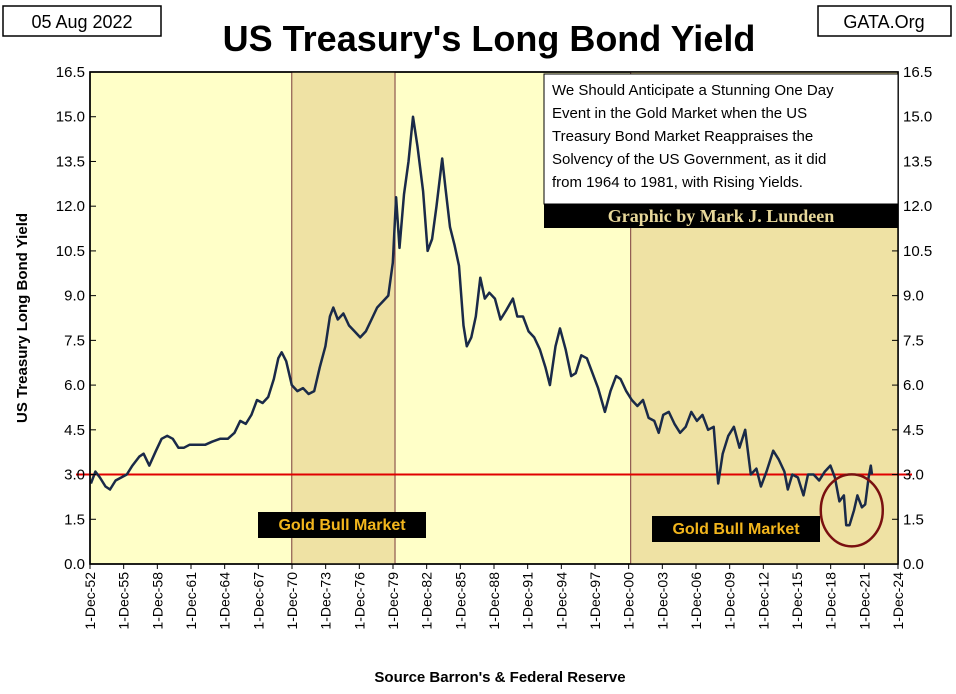  Describe the element at coordinates (70, 117) in the screenshot. I see `y-tick-label-left: 15.0` at that location.